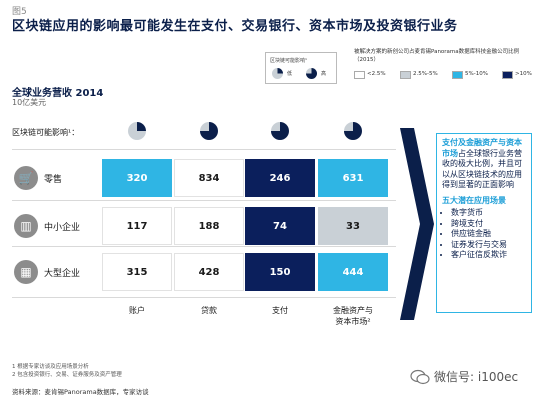 The height and width of the screenshot is (405, 543). Describe the element at coordinates (209, 272) in the screenshot. I see `data-cell: 428` at that location.